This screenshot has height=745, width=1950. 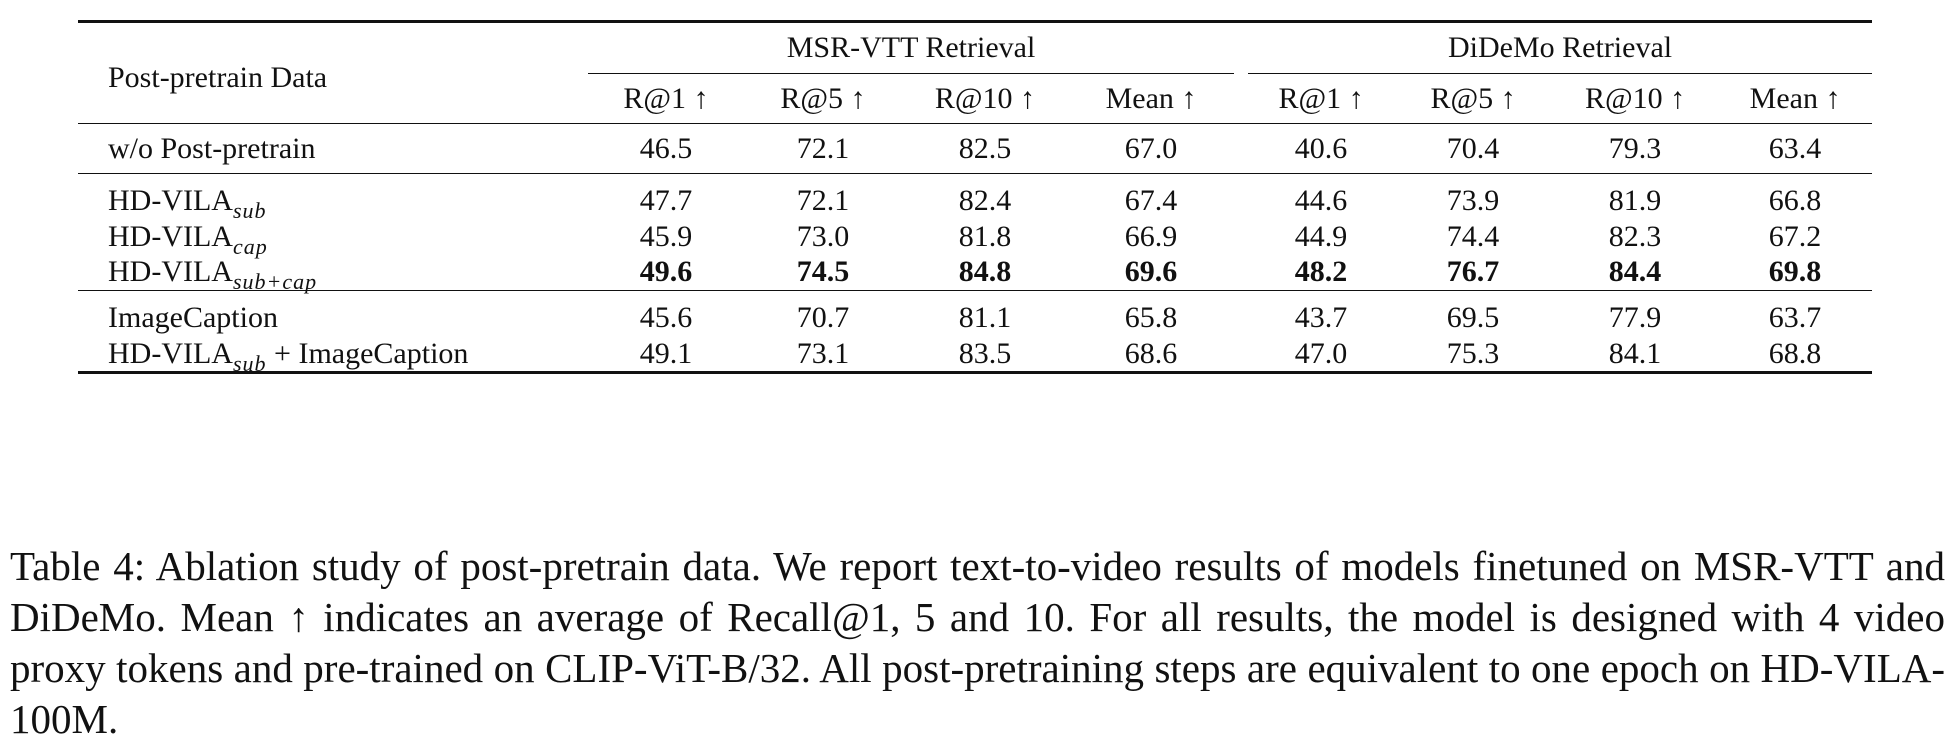 I want to click on table-cell: 66.8, so click(x=1795, y=196).